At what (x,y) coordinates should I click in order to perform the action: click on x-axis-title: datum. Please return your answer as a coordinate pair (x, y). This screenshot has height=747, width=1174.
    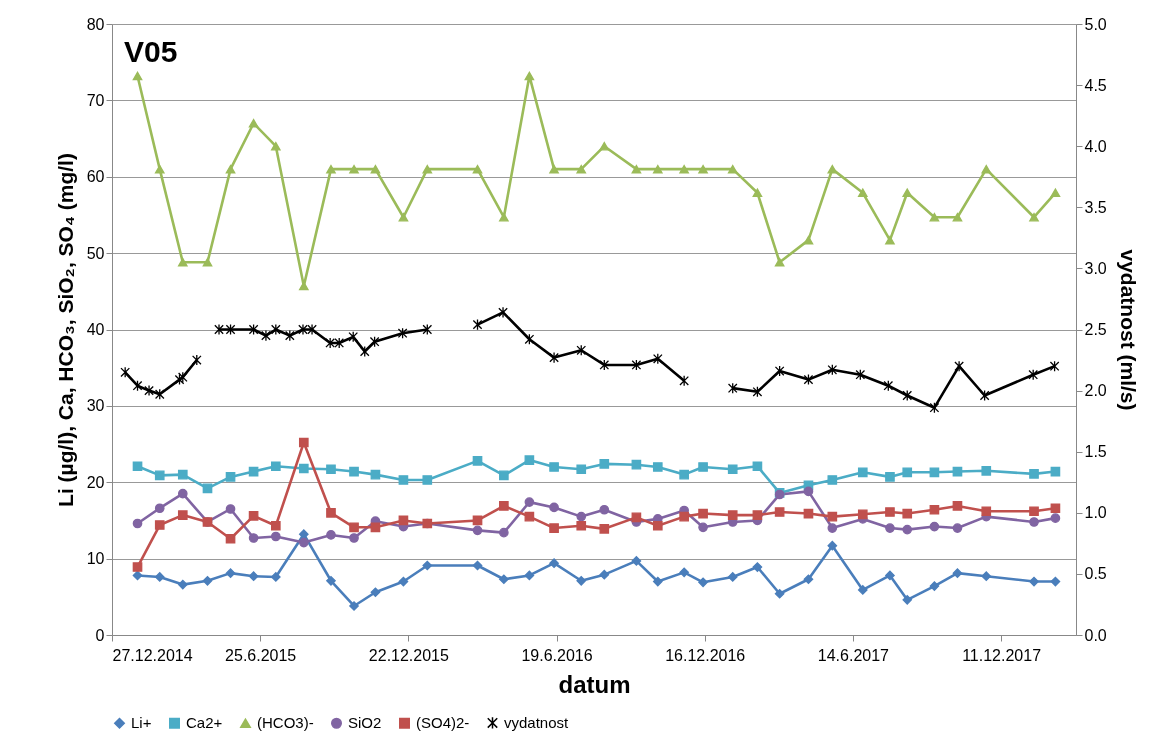
    Looking at the image, I should click on (594, 684).